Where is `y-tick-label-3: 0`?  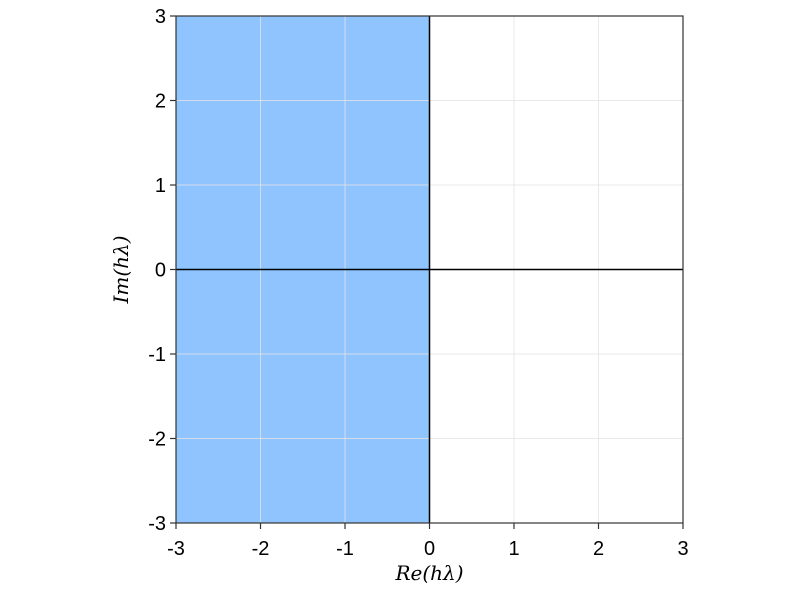 y-tick-label-3: 0 is located at coordinates (160, 271).